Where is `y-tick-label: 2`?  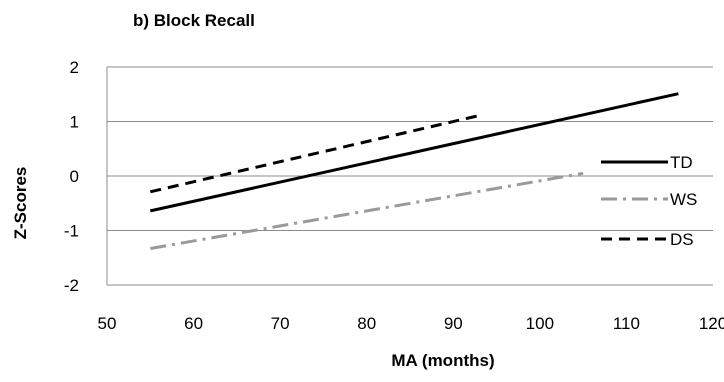
y-tick-label: 2 is located at coordinates (74, 67).